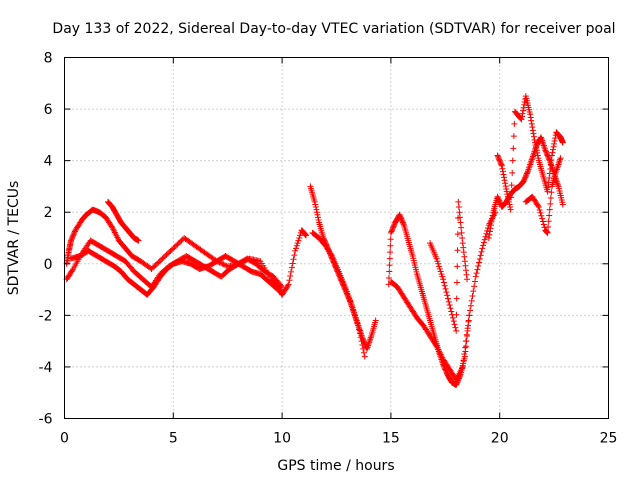 The image size is (640, 480). What do you see at coordinates (46, 316) in the screenshot?
I see `y-tick-label: -2` at bounding box center [46, 316].